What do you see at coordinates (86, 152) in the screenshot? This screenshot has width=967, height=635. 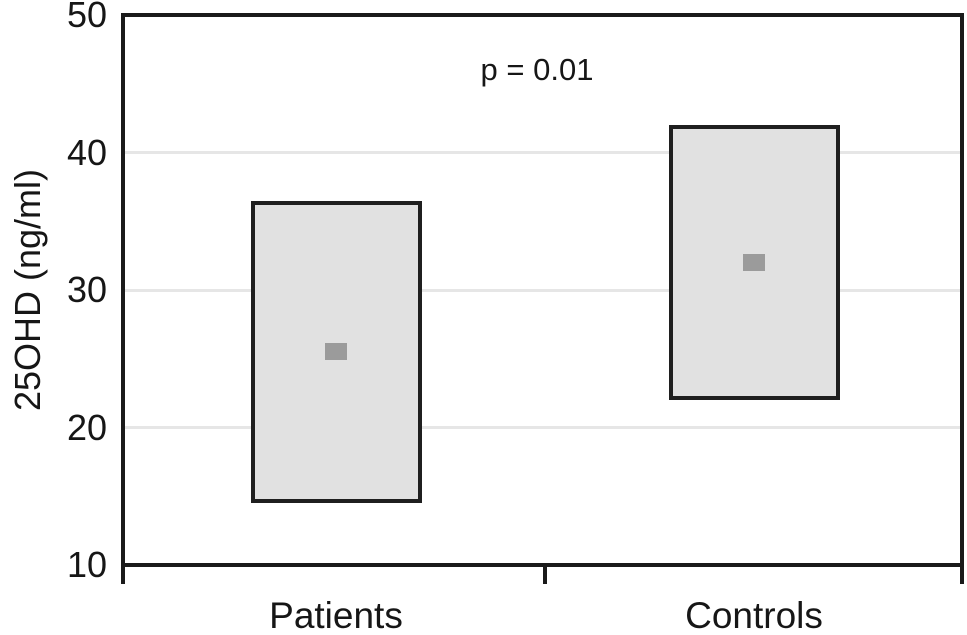 I see `y-tick-label-40: 40` at bounding box center [86, 152].